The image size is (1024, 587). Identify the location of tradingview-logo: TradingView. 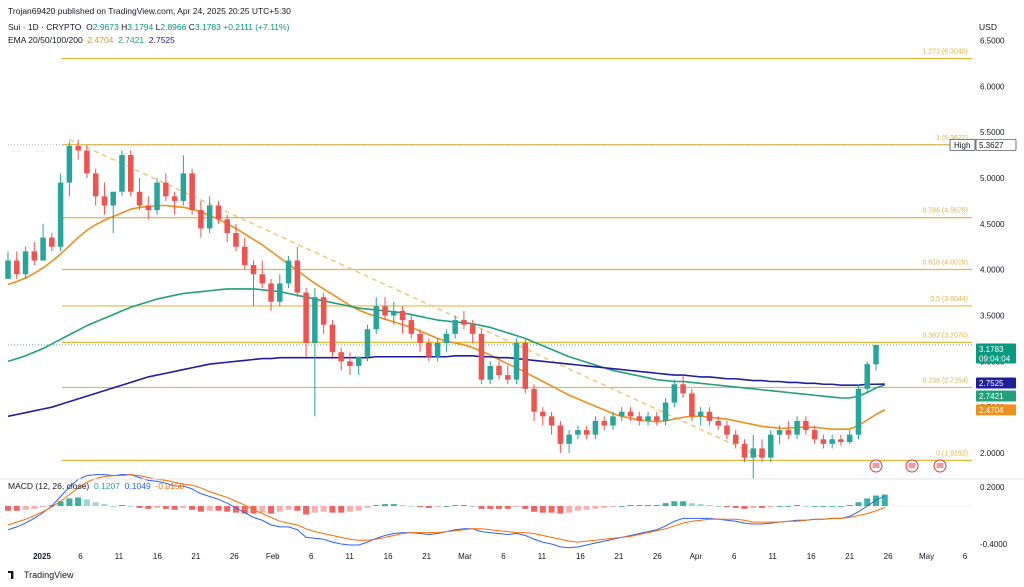
(41, 575).